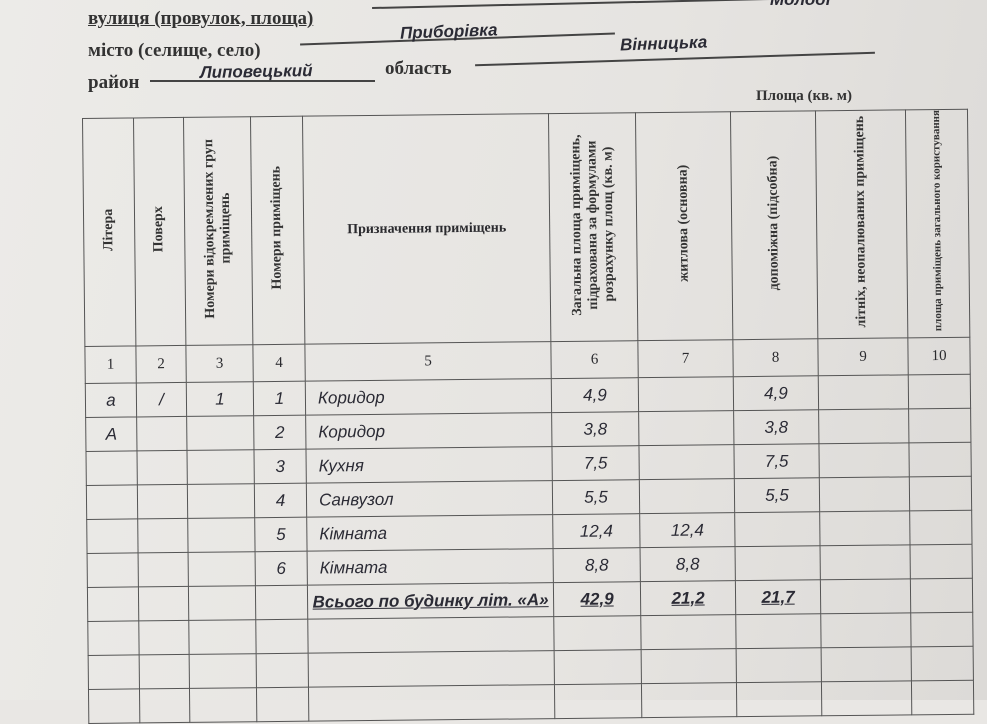  I want to click on cell-floor: /, so click(161, 399).